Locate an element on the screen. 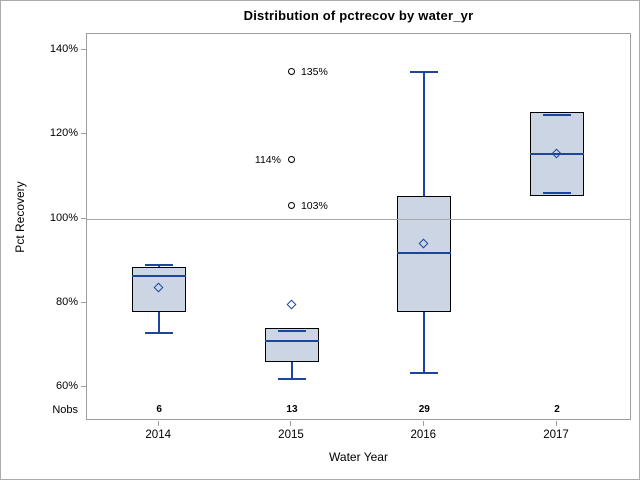 Image resolution: width=640 pixels, height=480 pixels. outlier-label: 103% is located at coordinates (314, 206).